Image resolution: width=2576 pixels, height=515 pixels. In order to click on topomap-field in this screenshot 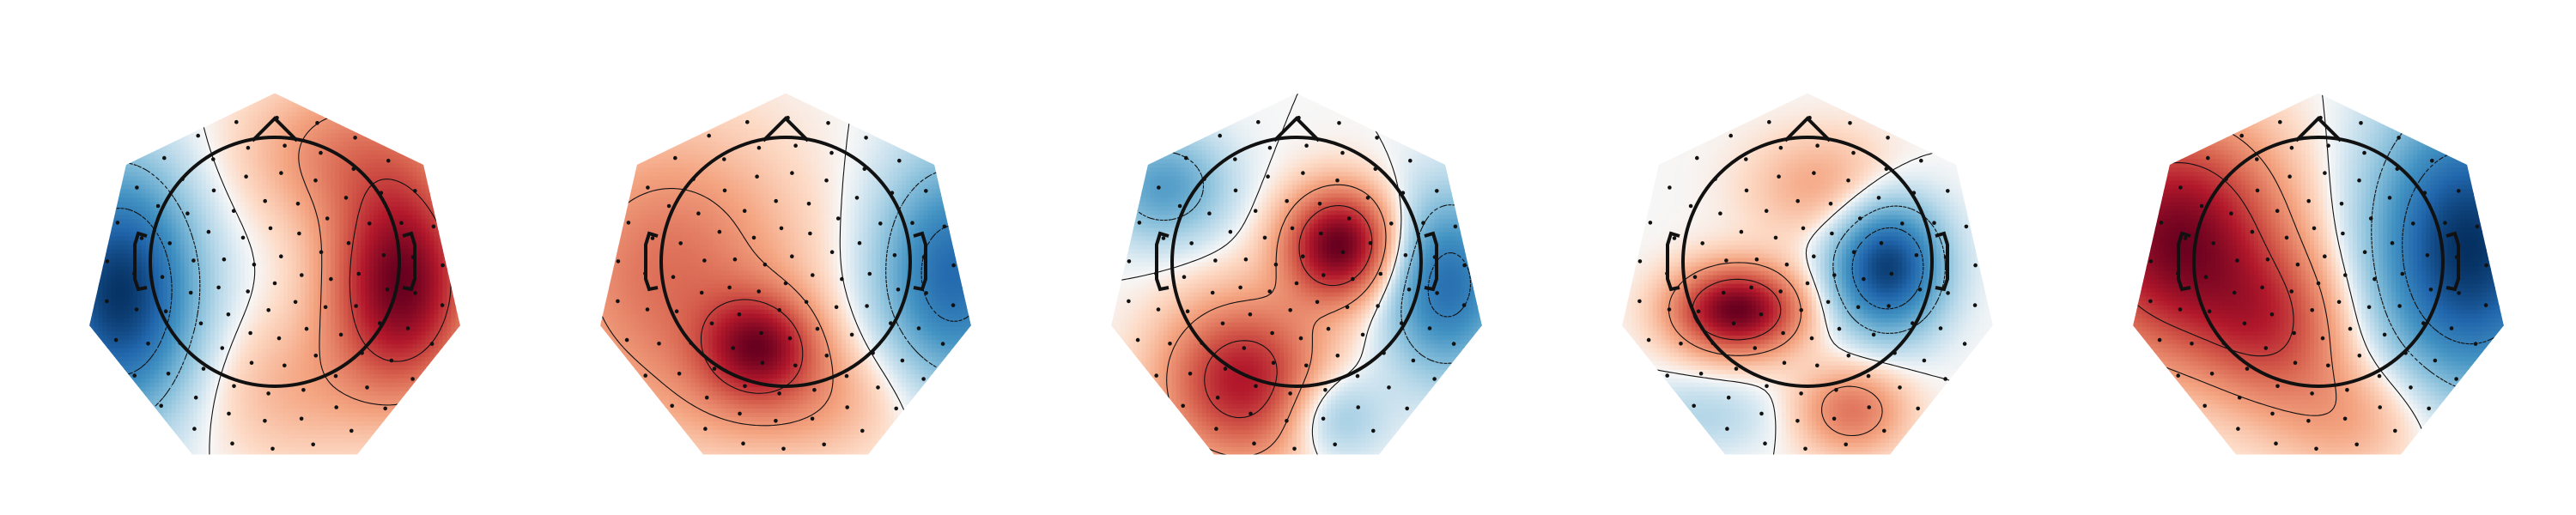, I will do `click(1807, 274)`.